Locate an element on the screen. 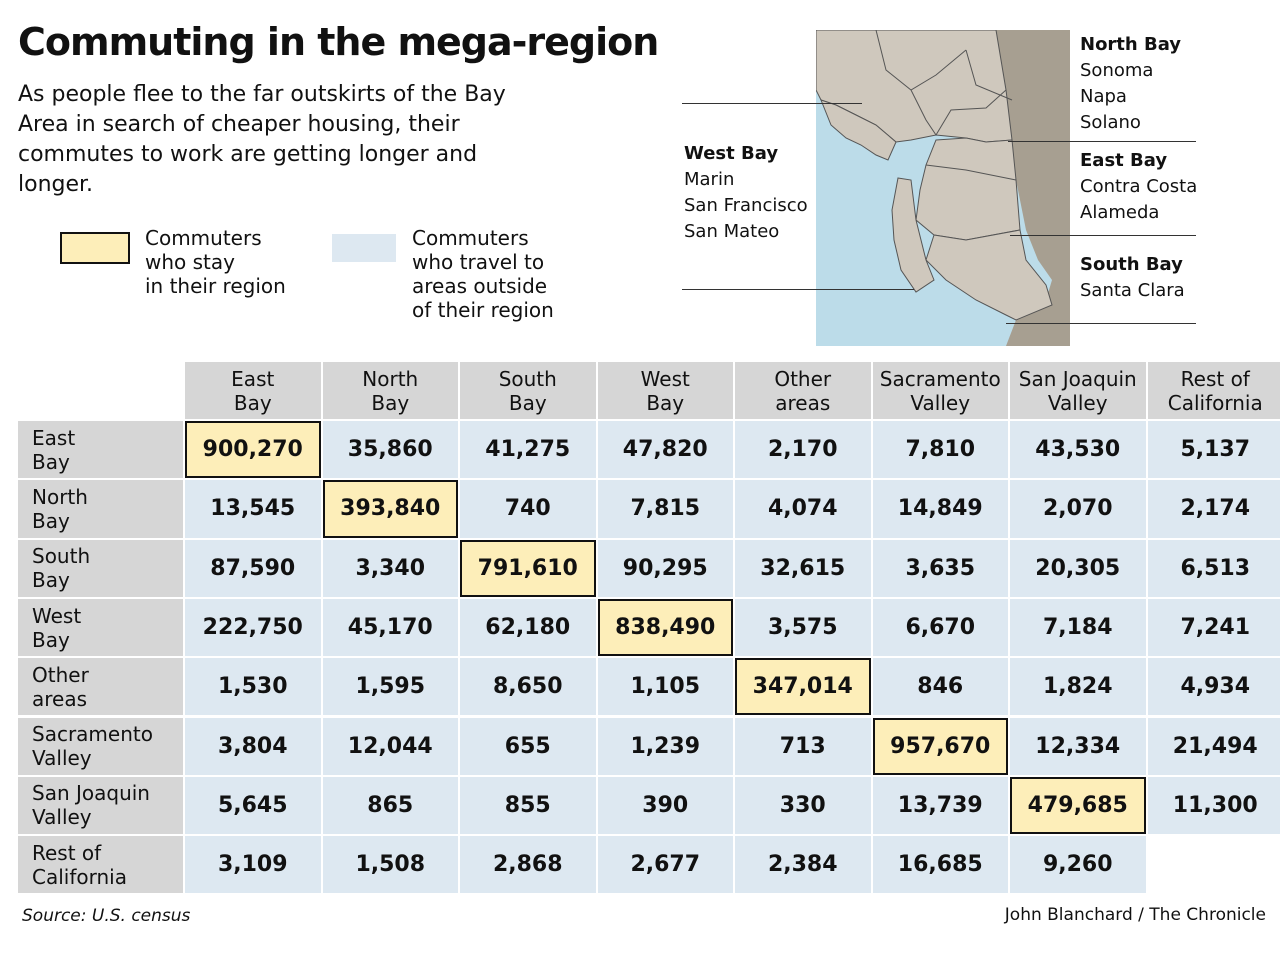 The height and width of the screenshot is (958, 1280). label-north-bay: North Bay Sonoma Napa Solano is located at coordinates (1130, 84).